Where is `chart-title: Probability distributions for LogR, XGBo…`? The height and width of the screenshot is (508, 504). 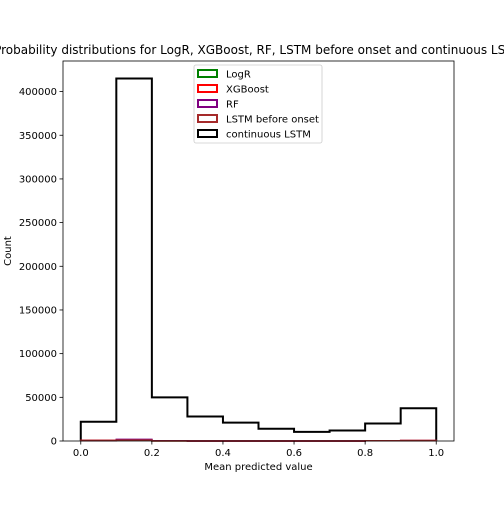
chart-title: Probability distributions for LogR, XGBo… is located at coordinates (252, 50).